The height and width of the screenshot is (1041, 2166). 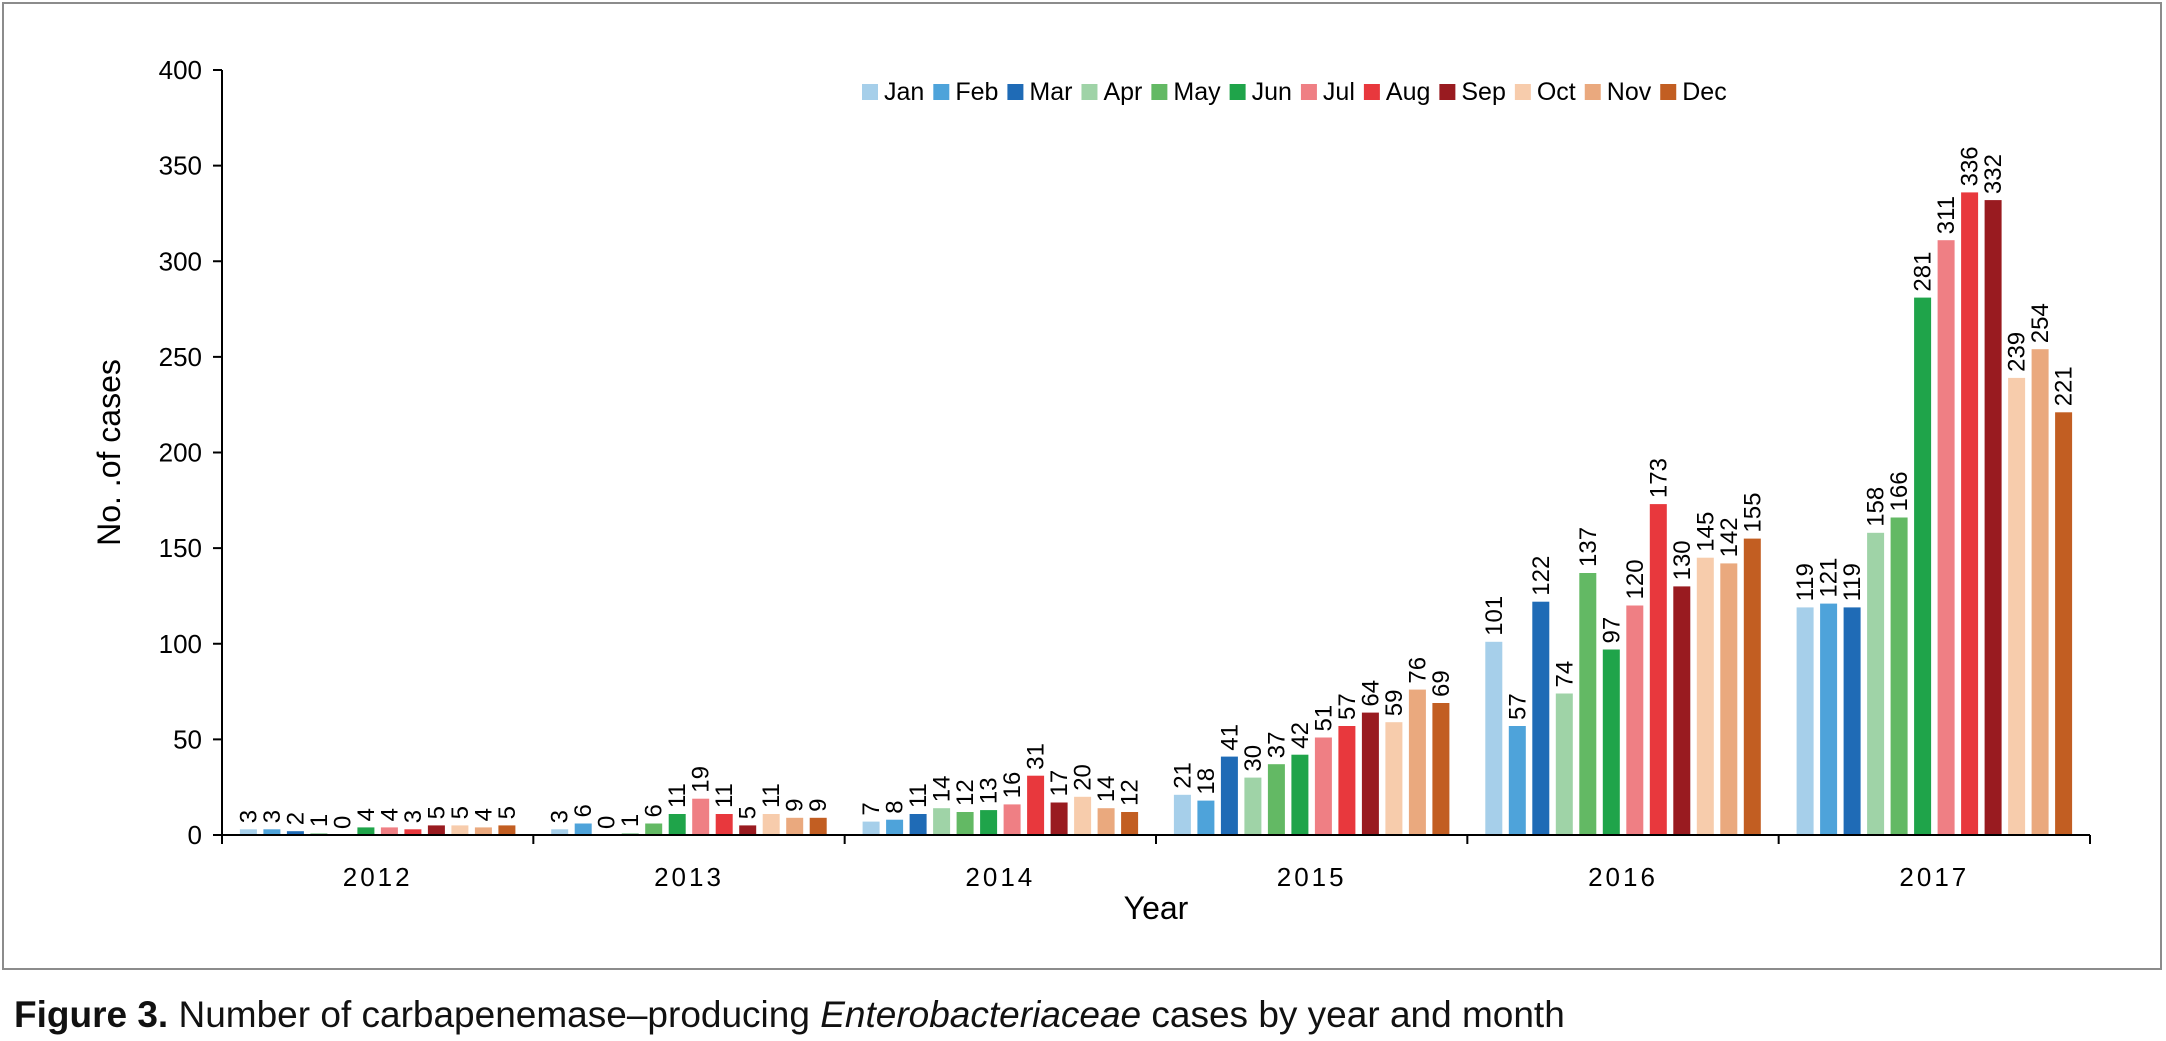 I want to click on bar-2017-sep, so click(x=1993, y=518).